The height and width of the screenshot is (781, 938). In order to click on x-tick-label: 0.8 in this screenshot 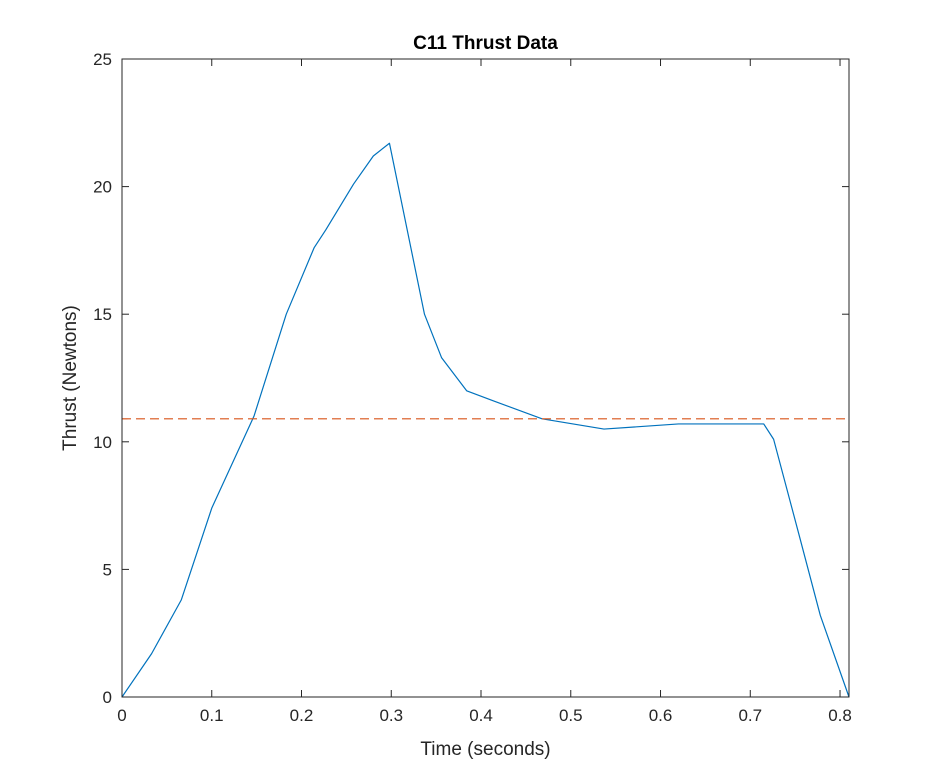, I will do `click(840, 715)`.